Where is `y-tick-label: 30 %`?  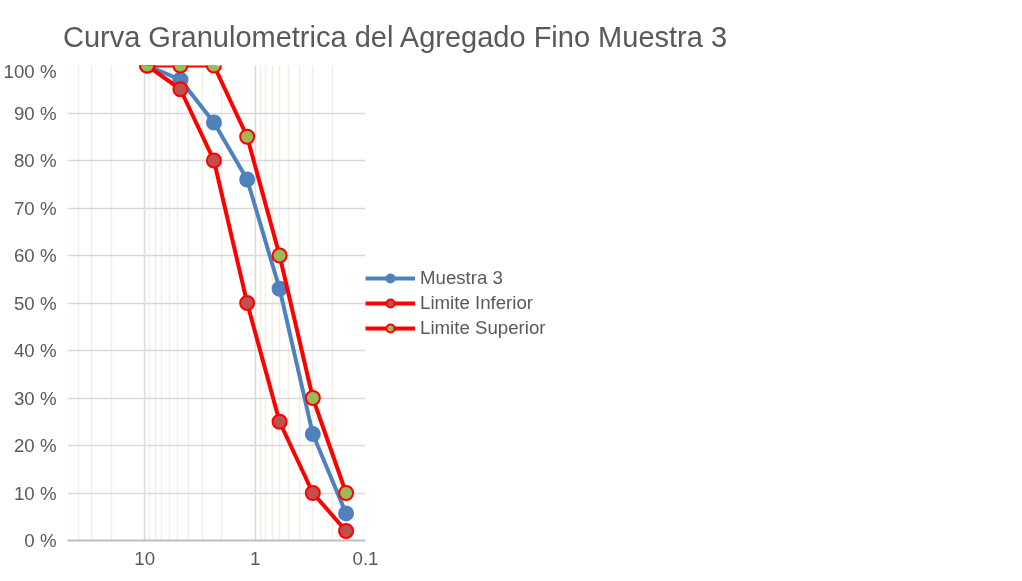 y-tick-label: 30 % is located at coordinates (35, 398).